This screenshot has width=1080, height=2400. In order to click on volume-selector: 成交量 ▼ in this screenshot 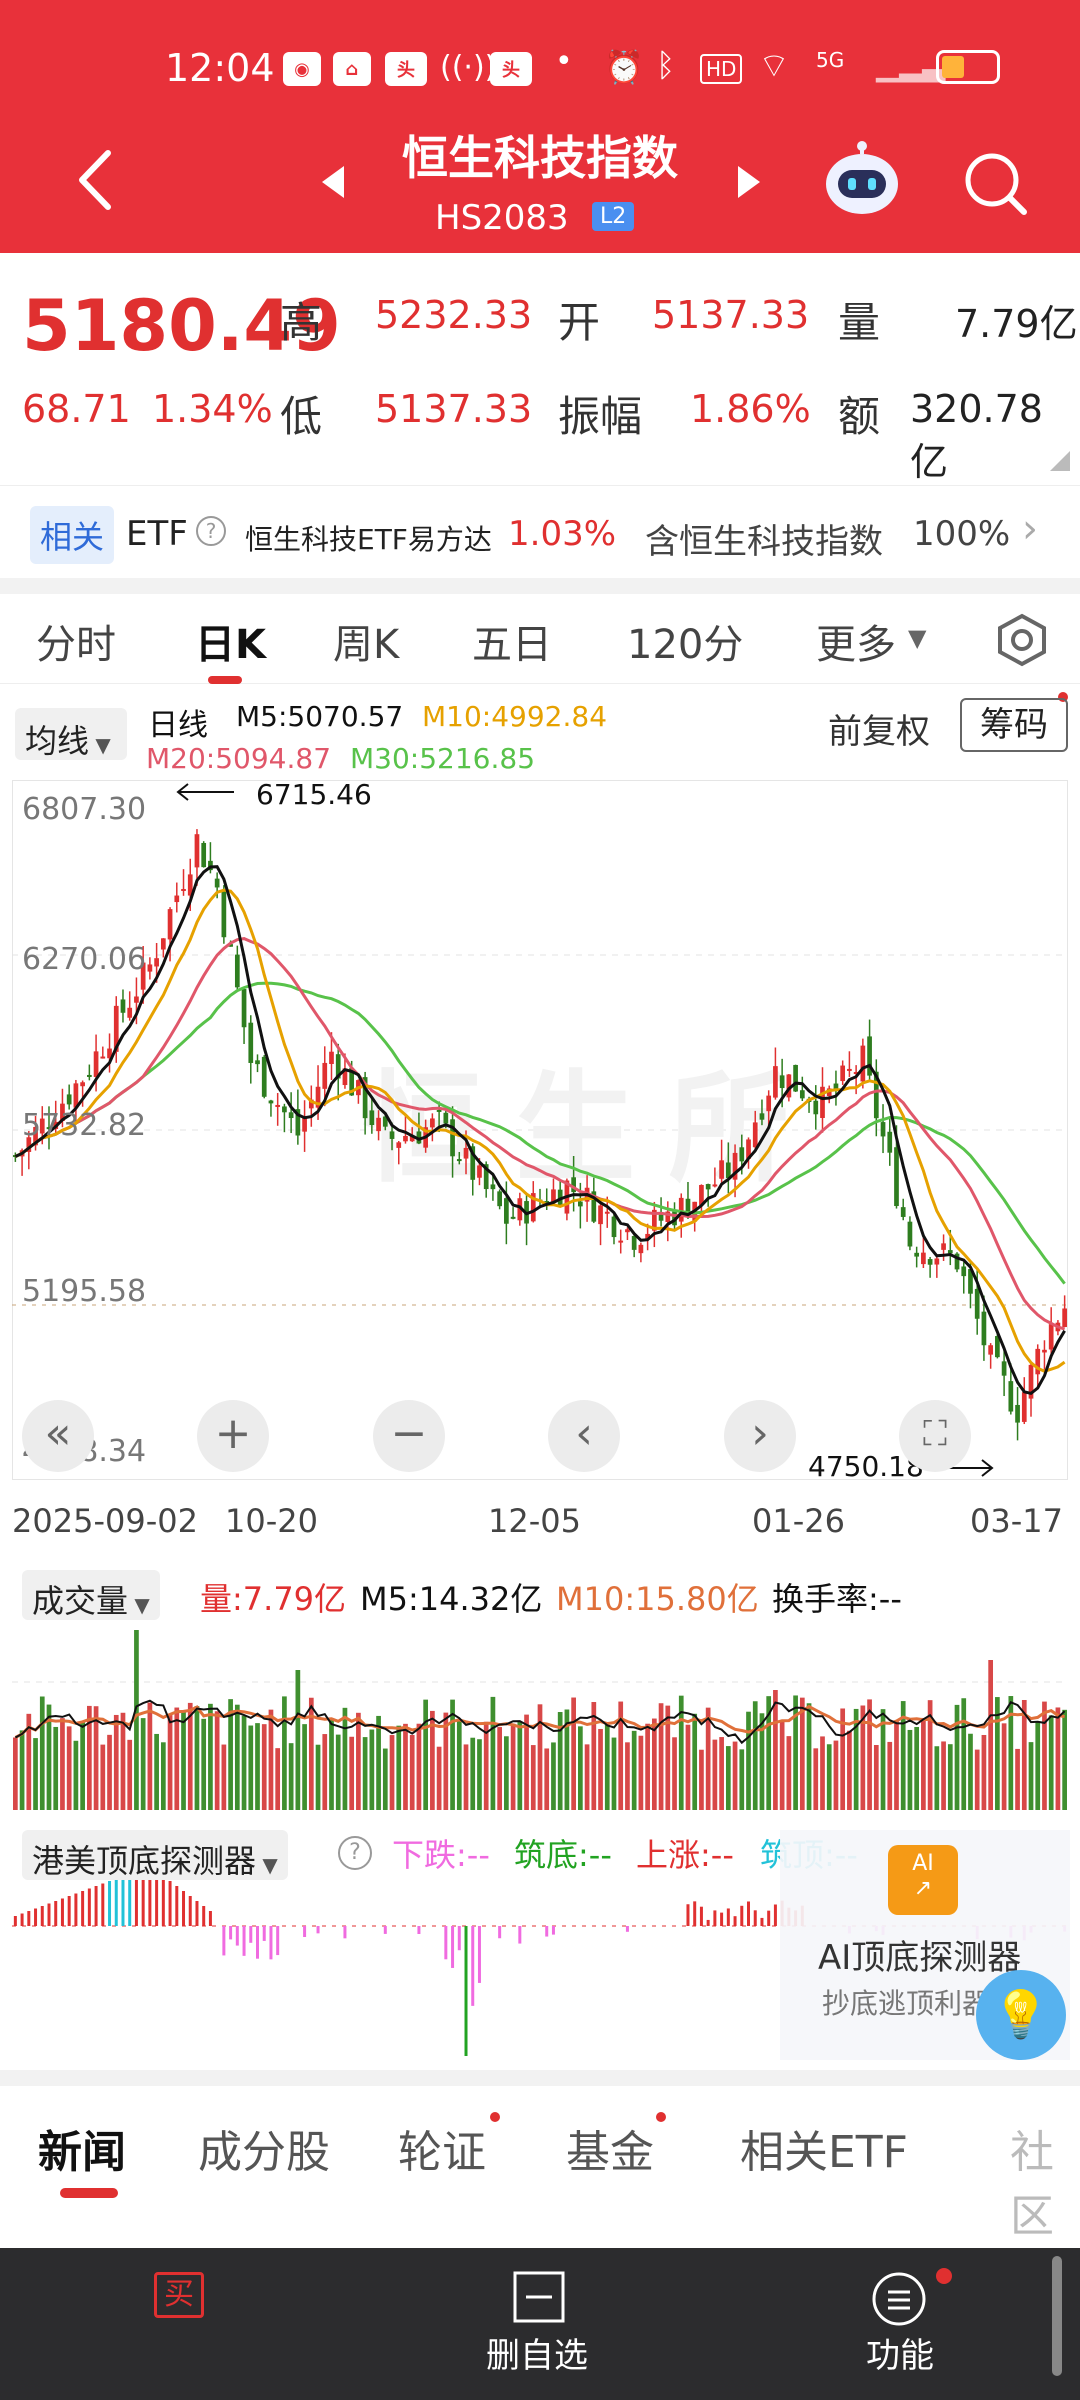, I will do `click(91, 1595)`.